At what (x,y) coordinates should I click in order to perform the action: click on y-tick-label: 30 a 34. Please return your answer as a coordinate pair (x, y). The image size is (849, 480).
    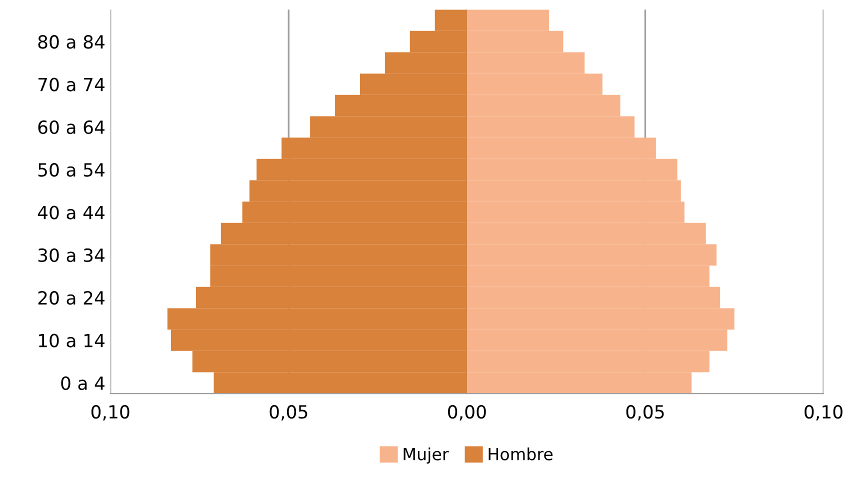
    Looking at the image, I should click on (71, 255).